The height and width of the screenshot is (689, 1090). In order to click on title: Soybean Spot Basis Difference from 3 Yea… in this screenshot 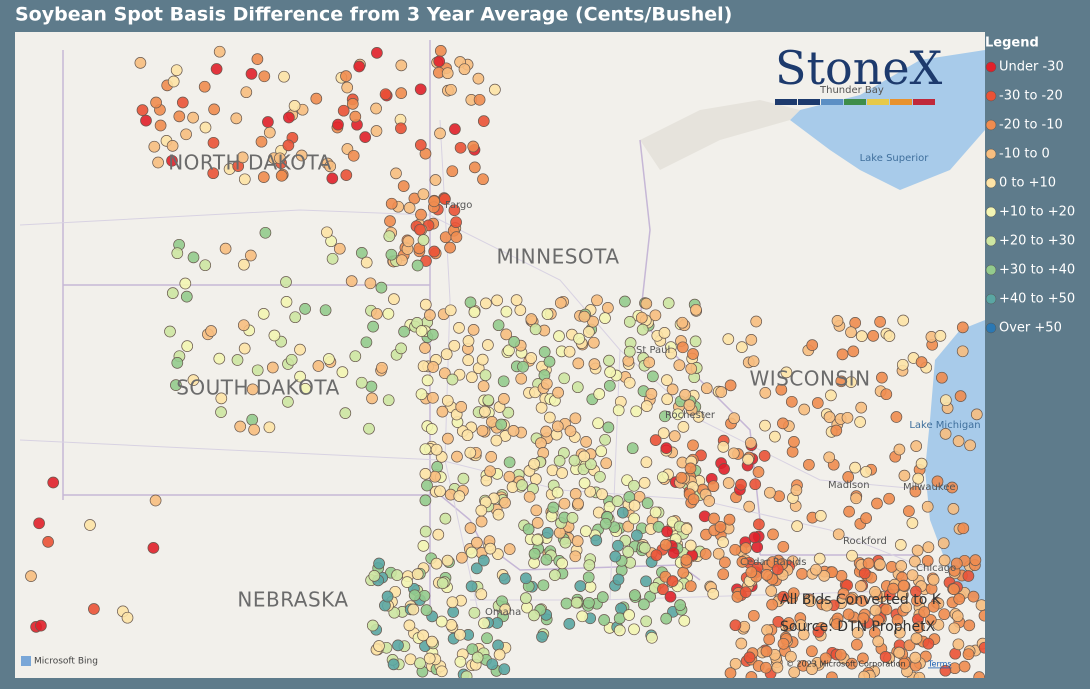, I will do `click(373, 15)`.